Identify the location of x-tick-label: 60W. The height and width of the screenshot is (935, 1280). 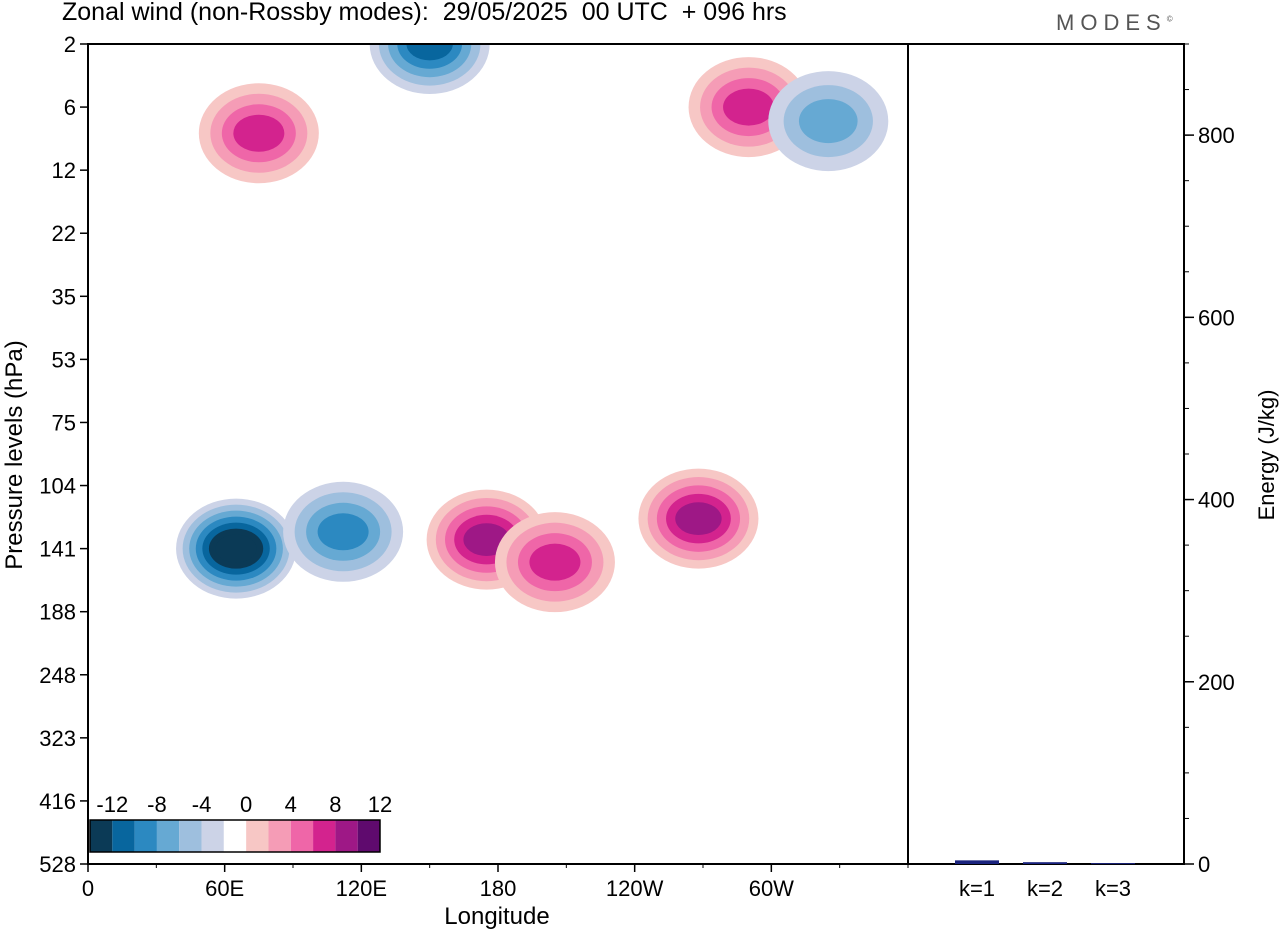
(771, 888).